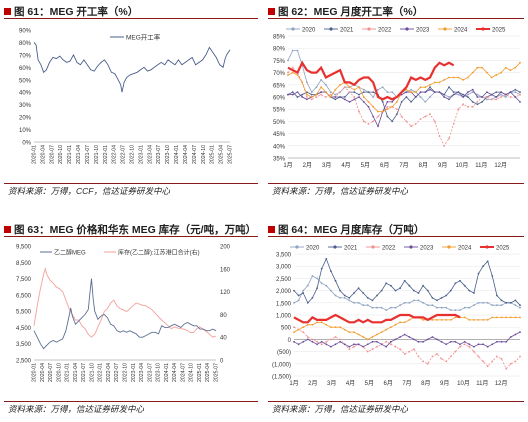 The width and height of the screenshot is (528, 422). I want to click on panel-title-text: 图 62：MEG 月度开工率（%）, so click(351, 12).